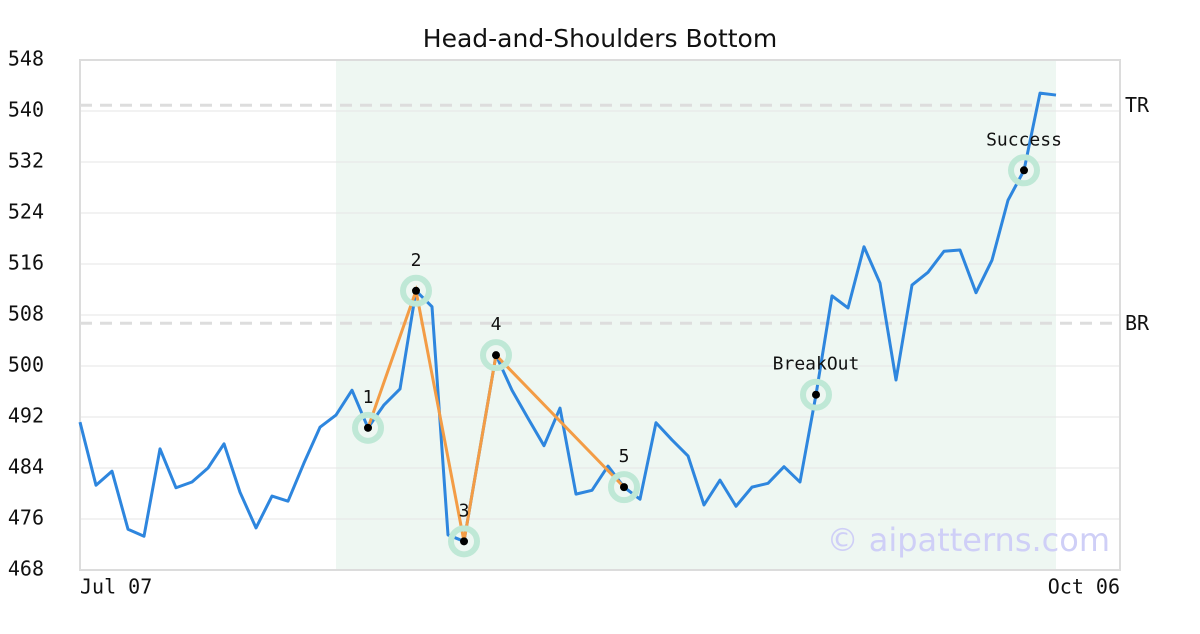  I want to click on y-tick-label: 524, so click(26, 212).